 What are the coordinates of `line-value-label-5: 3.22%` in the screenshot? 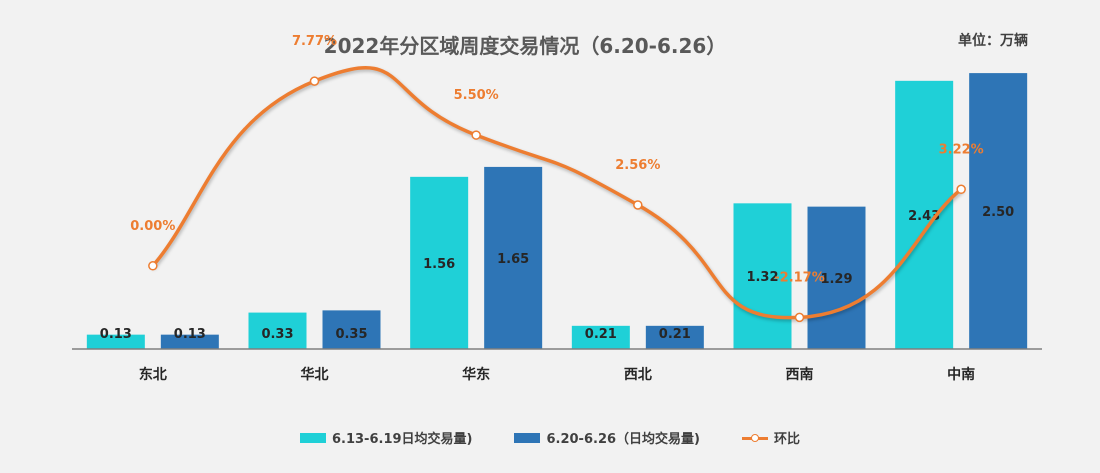 It's located at (961, 149).